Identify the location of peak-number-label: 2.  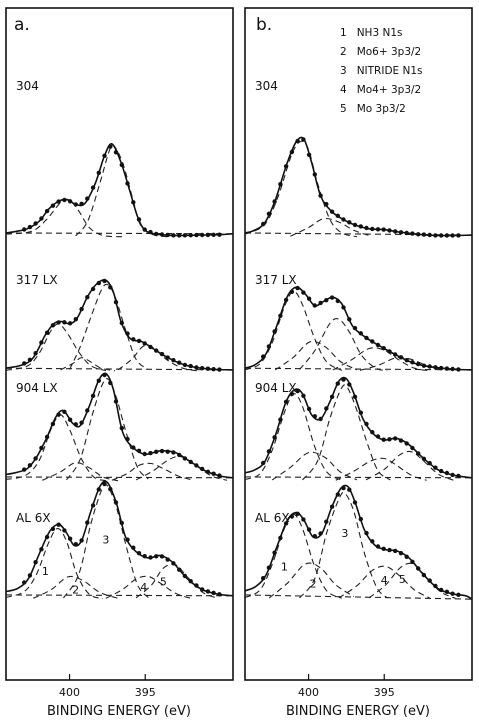
(75, 589).